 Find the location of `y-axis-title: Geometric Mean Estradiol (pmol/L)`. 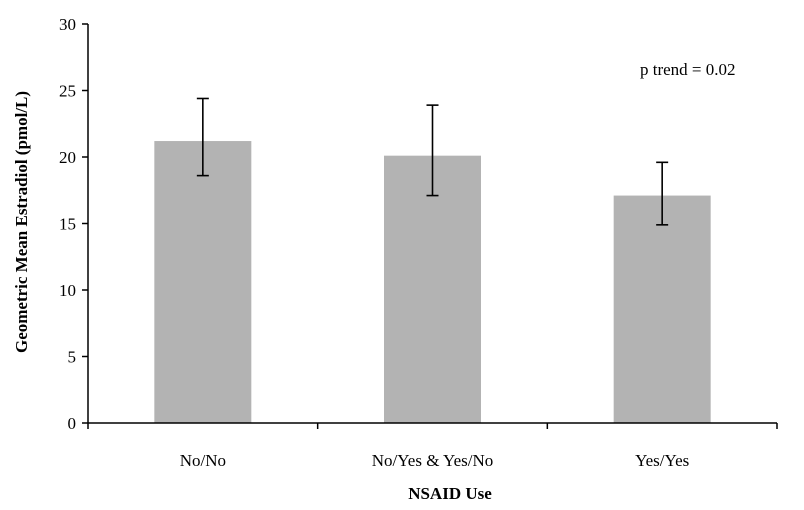

y-axis-title: Geometric Mean Estradiol (pmol/L) is located at coordinates (21, 222).